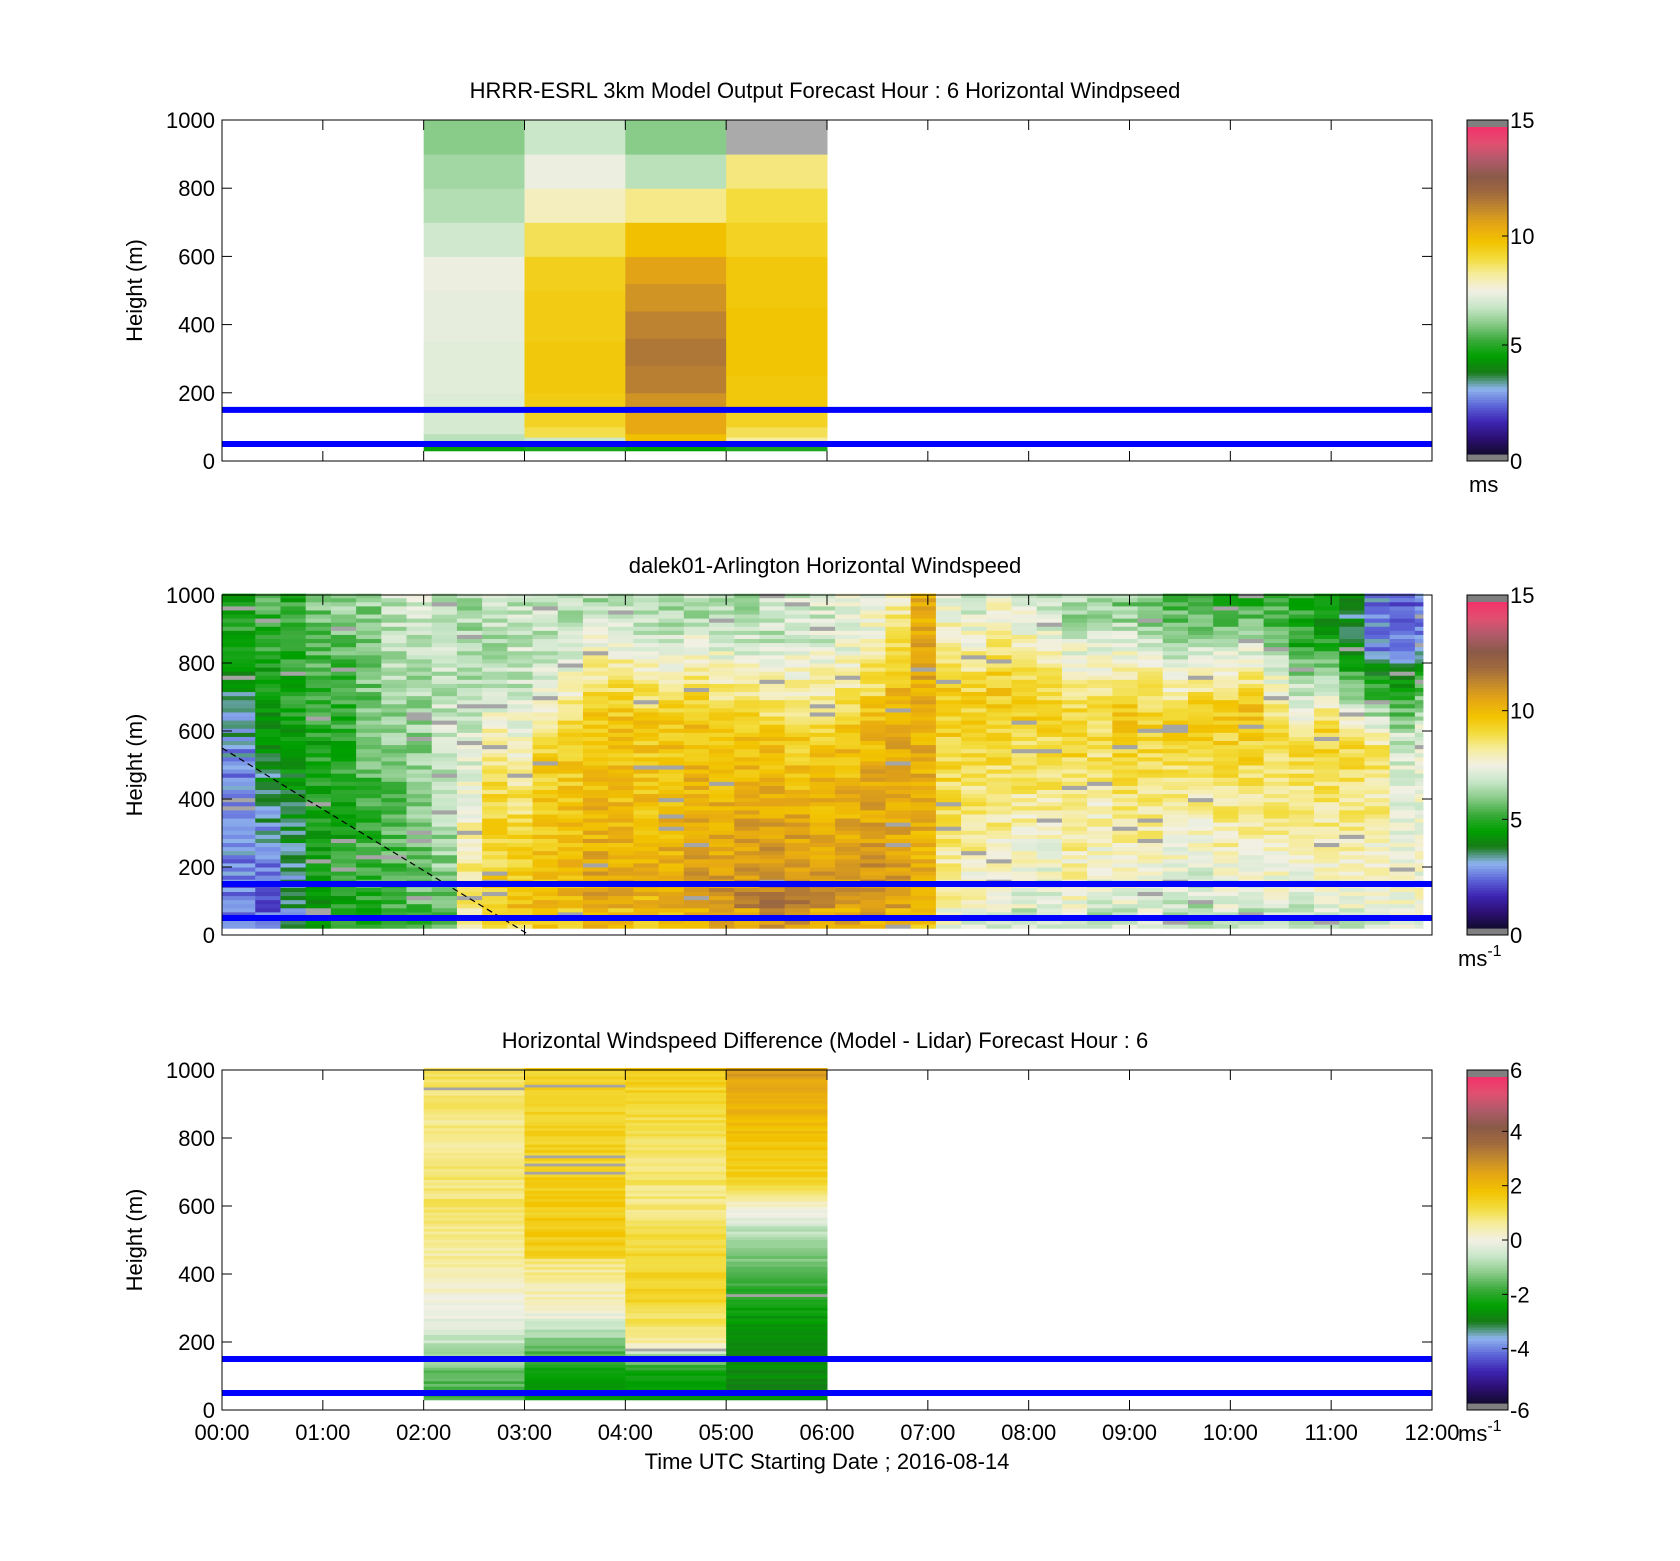 The height and width of the screenshot is (1561, 1680). What do you see at coordinates (474, 367) in the screenshot?
I see `heatmap-cell-c0-r4` at bounding box center [474, 367].